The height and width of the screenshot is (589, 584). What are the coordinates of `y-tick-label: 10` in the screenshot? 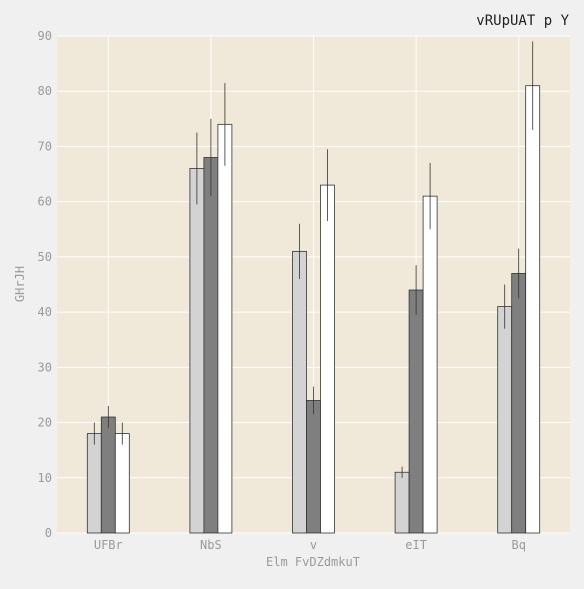 It's located at (45, 478).